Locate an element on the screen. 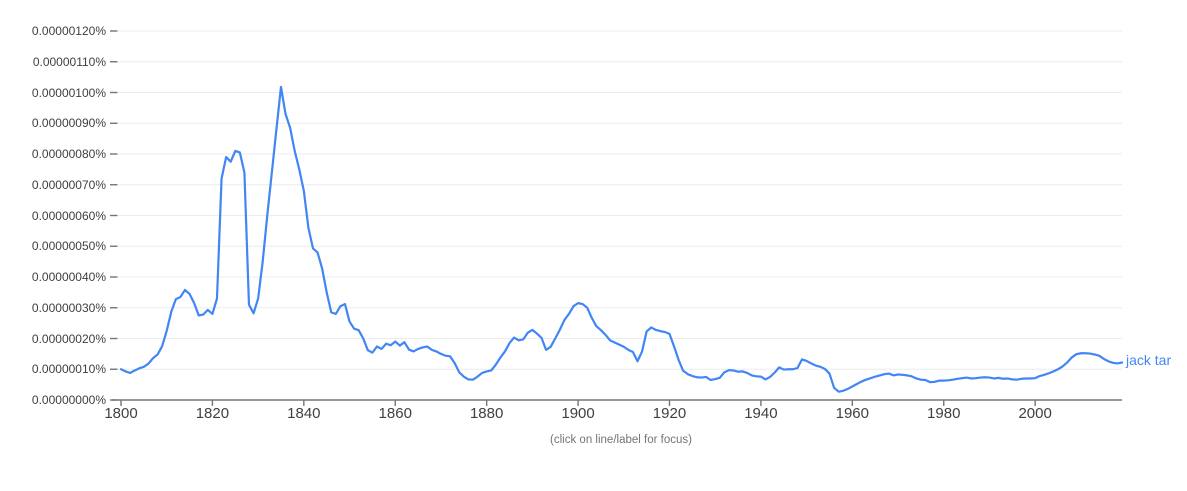  x-tick-label: 2000 is located at coordinates (1035, 413).